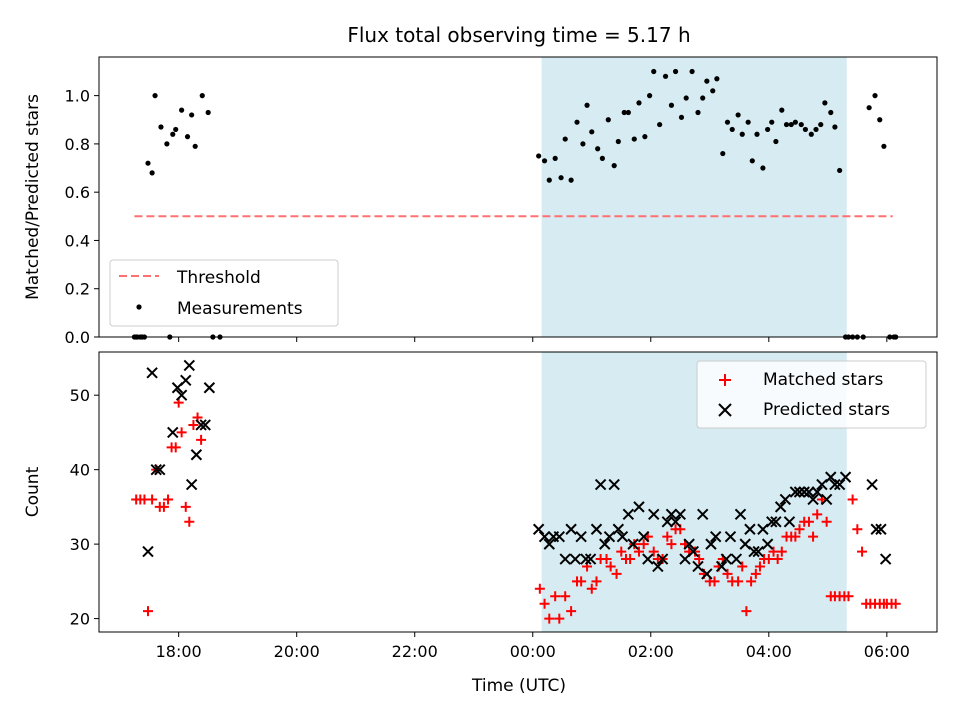 The image size is (960, 720). What do you see at coordinates (826, 410) in the screenshot?
I see `legend-predicted-label: Predicted stars` at bounding box center [826, 410].